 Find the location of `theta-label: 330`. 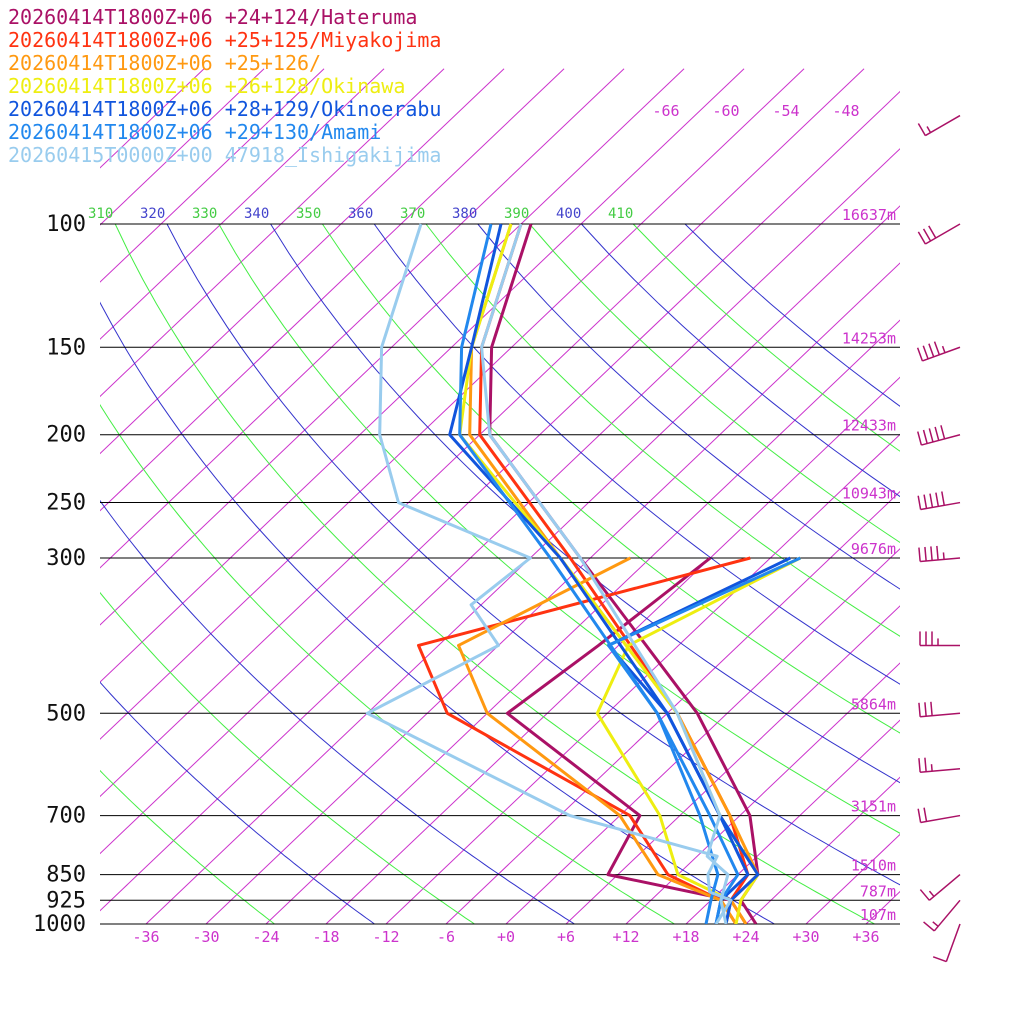

theta-label: 330 is located at coordinates (204, 214).